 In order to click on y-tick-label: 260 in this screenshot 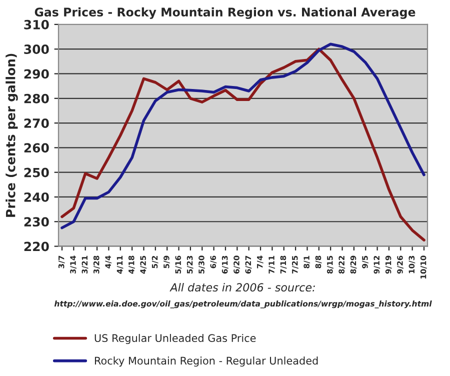, I will do `click(36, 148)`.